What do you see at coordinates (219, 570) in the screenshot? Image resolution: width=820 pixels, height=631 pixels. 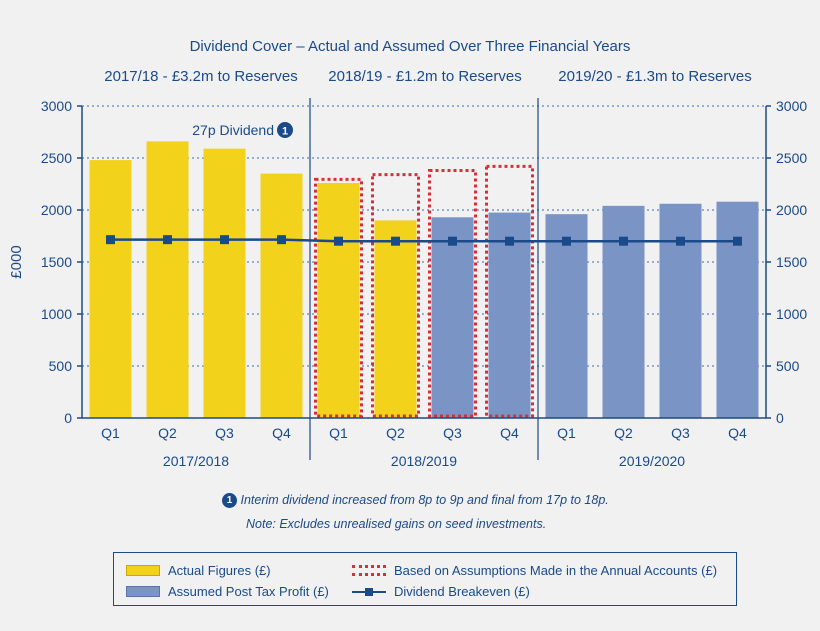 I see `legend-label-actual: Actual Figures (£)` at bounding box center [219, 570].